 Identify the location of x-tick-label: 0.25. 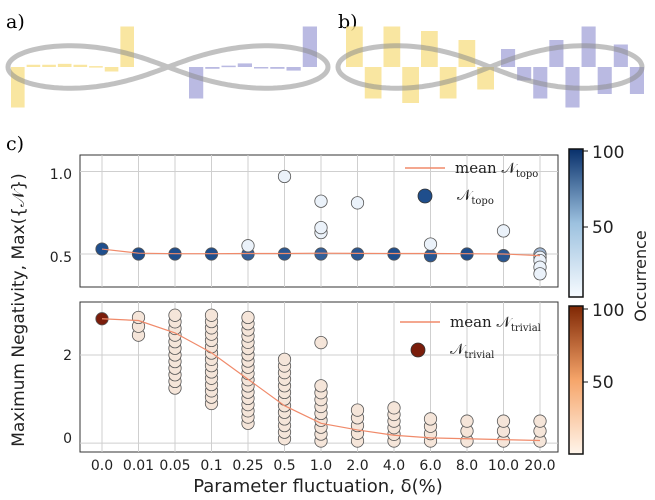
(247, 466).